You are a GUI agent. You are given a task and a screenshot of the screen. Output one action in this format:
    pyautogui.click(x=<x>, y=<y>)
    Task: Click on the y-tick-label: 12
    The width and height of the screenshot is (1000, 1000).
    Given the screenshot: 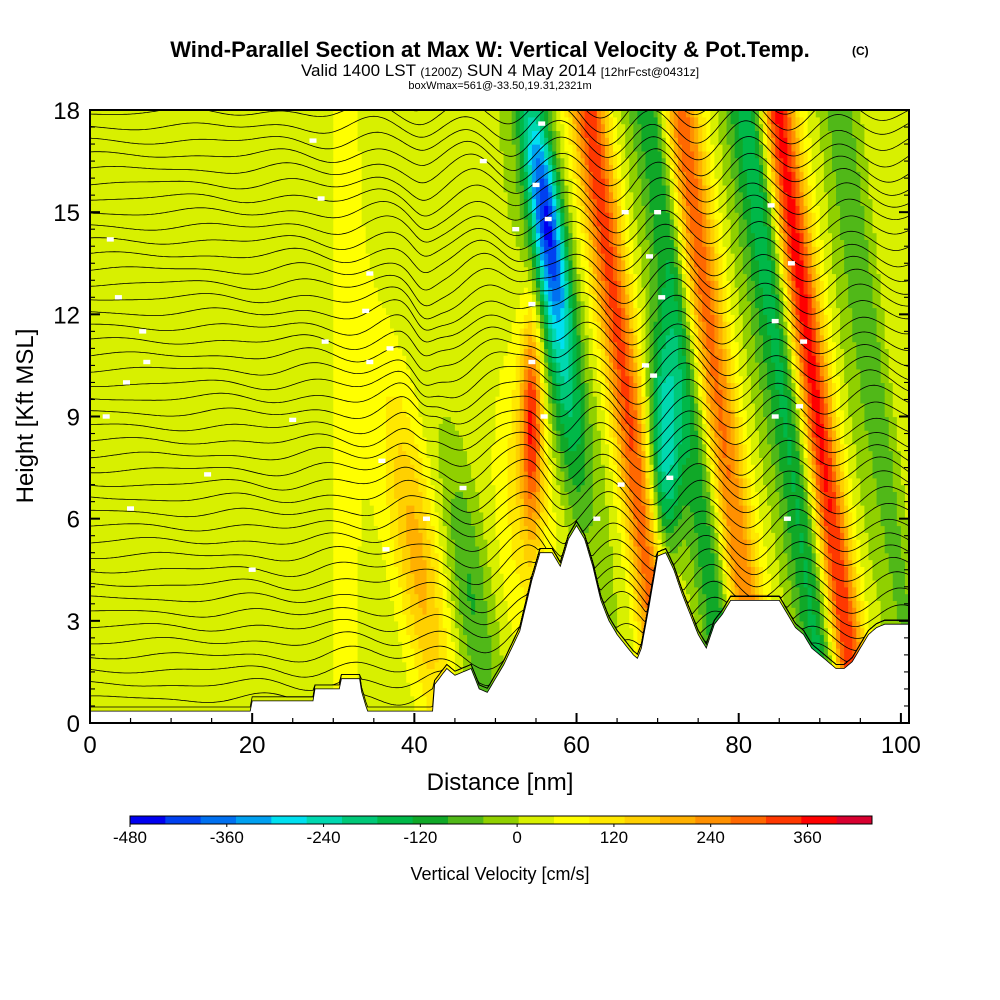 What is the action you would take?
    pyautogui.click(x=66, y=315)
    